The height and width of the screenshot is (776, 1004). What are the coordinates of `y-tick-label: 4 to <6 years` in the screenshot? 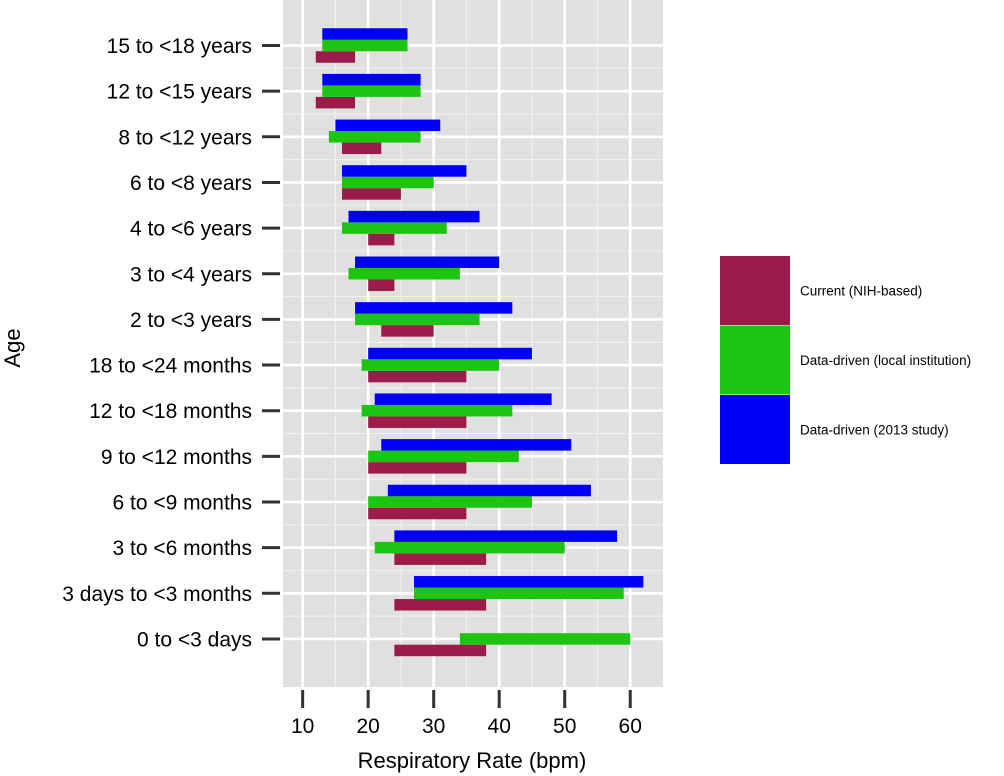 It's located at (191, 229).